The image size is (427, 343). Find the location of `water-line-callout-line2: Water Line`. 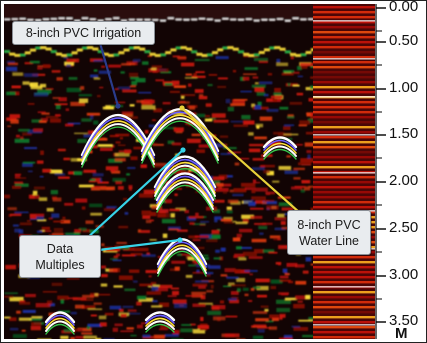

water-line-callout-line2: Water Line is located at coordinates (329, 240).